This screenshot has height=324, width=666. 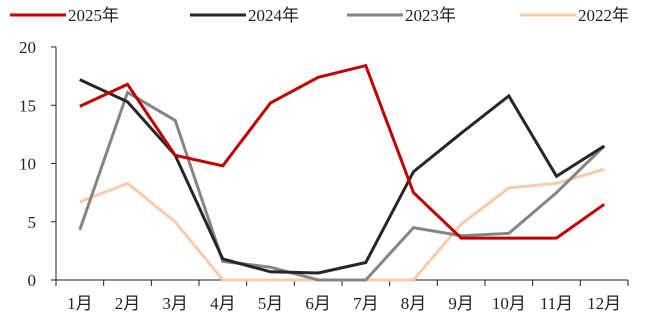 I want to click on x-tick-label: 2月, so click(x=128, y=303).